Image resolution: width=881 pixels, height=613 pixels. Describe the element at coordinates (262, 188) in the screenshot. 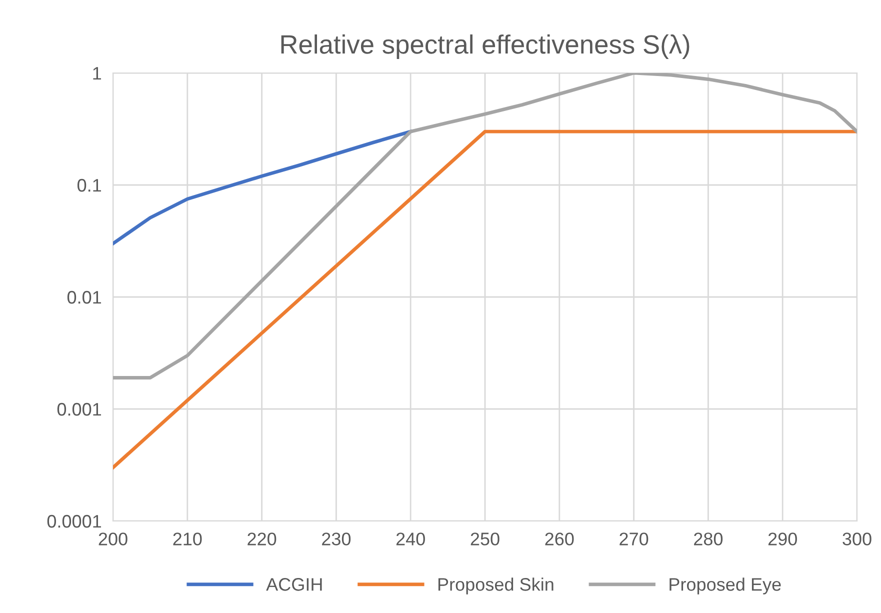

I see `line-series` at that location.